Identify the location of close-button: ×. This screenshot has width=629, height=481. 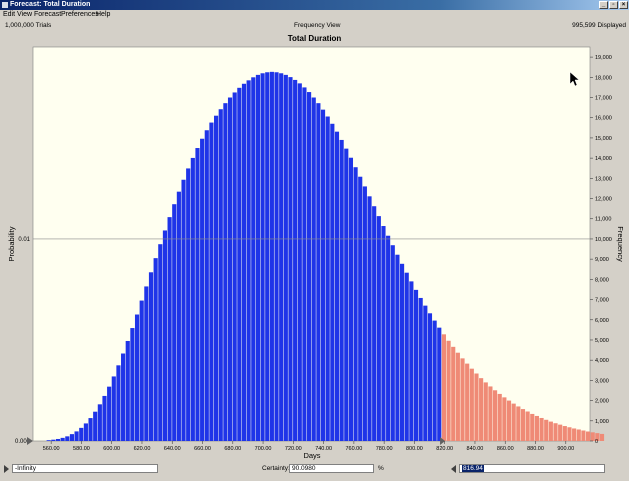
(623, 5).